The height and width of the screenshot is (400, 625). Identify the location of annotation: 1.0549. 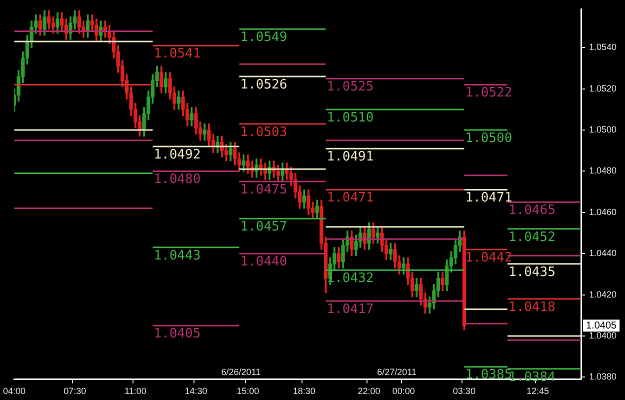
(264, 38).